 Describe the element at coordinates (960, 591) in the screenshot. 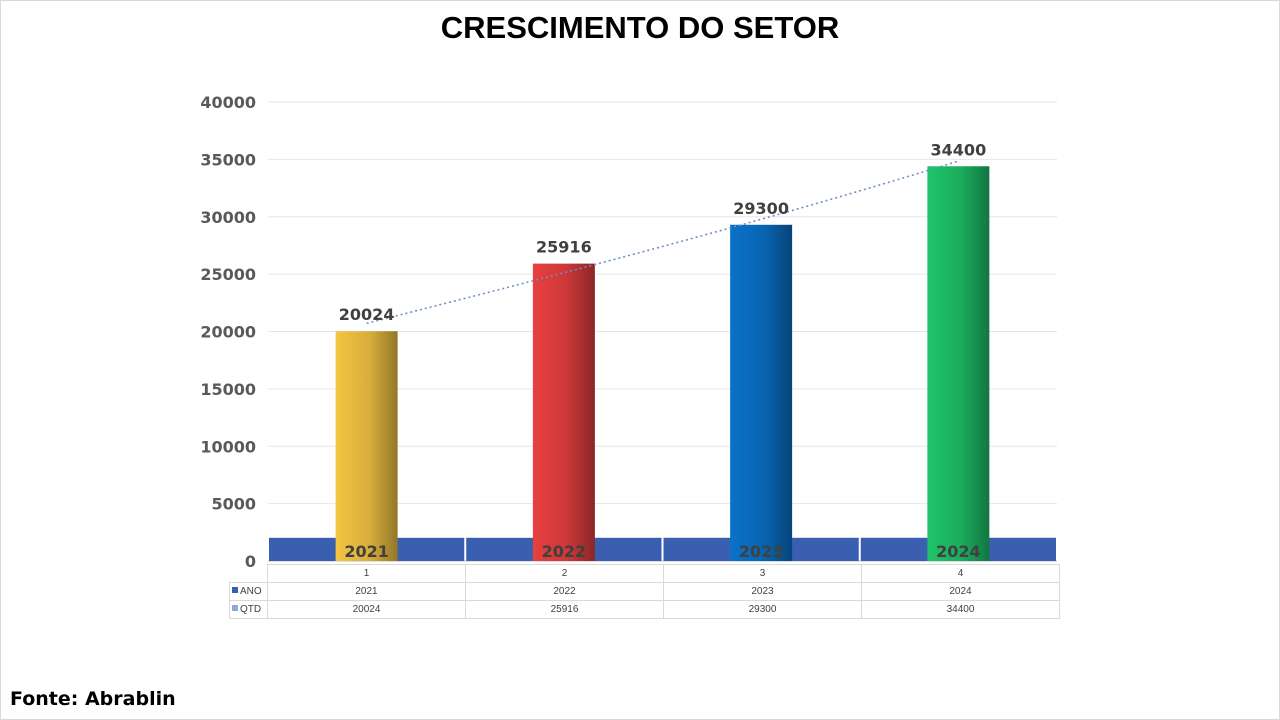

I see `table-cell: 2024` at that location.